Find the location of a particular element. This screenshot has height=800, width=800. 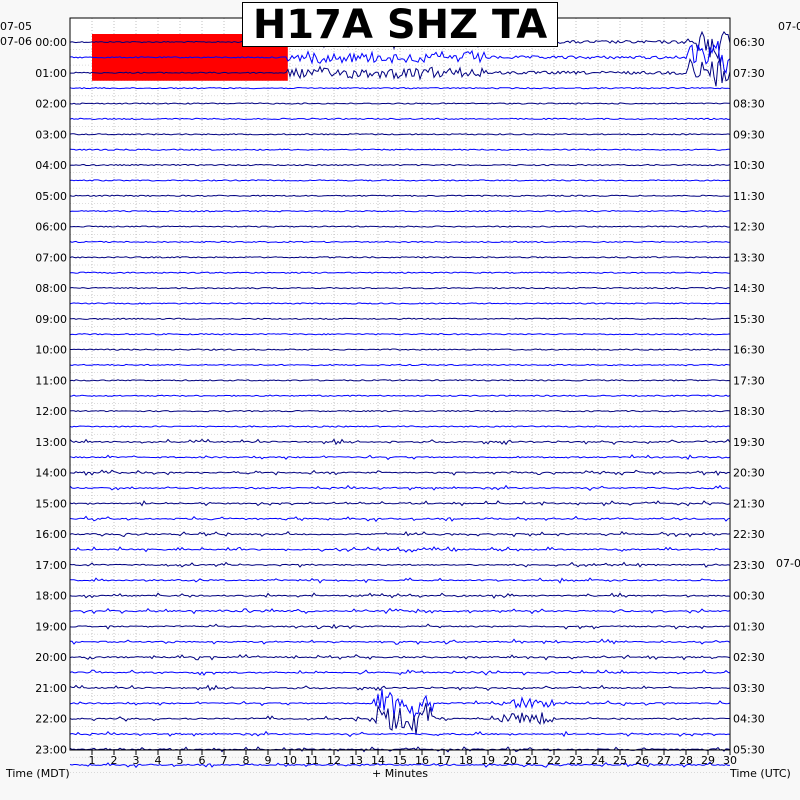

right-time-label: 05:30 is located at coordinates (749, 749).